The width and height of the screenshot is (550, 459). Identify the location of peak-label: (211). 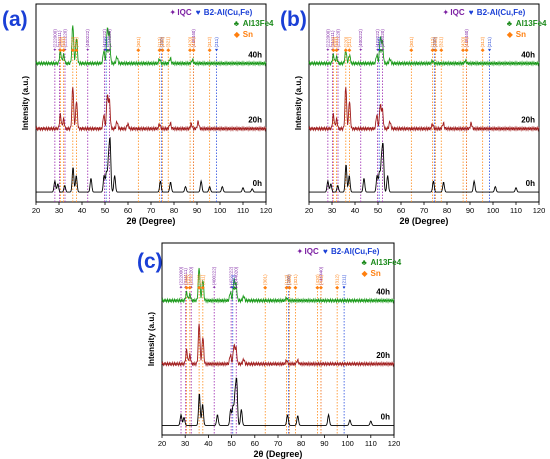
(216, 42).